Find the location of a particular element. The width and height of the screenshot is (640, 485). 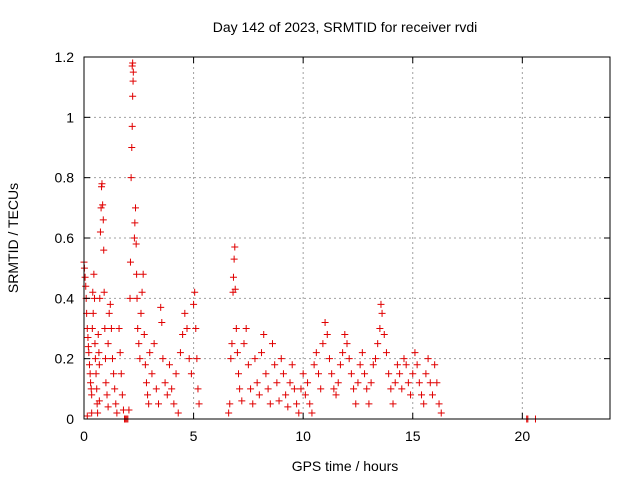

x-tick-label-2: 10 is located at coordinates (303, 436).